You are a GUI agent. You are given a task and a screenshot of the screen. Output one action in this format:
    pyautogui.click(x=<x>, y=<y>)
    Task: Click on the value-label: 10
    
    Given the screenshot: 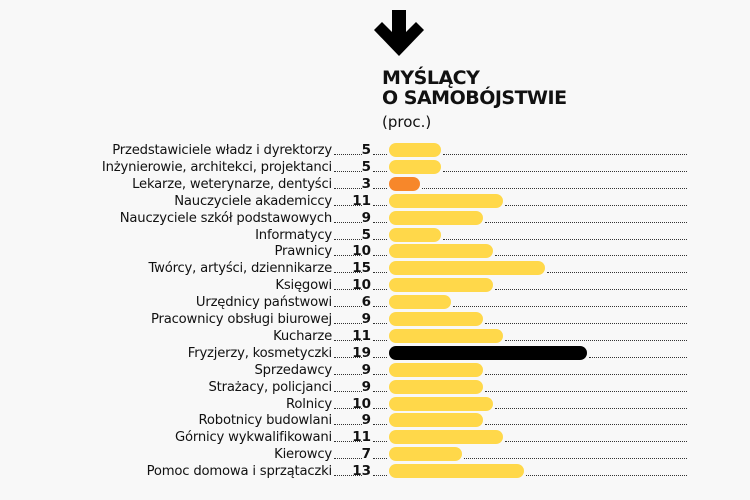 What is the action you would take?
    pyautogui.click(x=361, y=251)
    